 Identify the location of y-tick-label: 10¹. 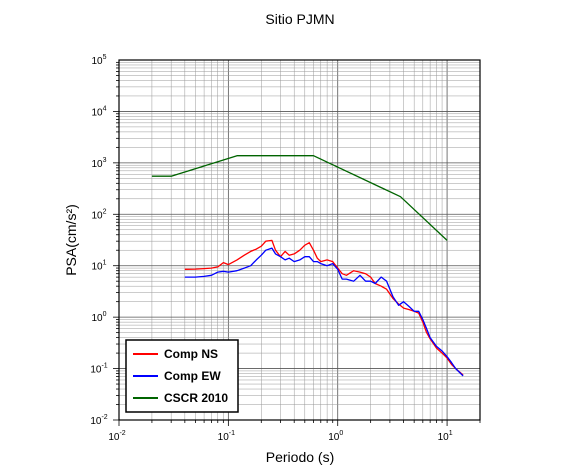
(98, 266).